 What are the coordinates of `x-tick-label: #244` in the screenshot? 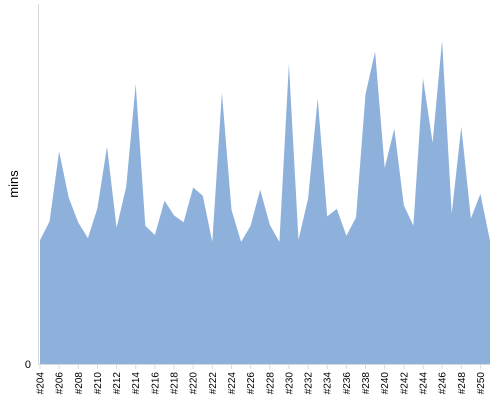 It's located at (424, 383).